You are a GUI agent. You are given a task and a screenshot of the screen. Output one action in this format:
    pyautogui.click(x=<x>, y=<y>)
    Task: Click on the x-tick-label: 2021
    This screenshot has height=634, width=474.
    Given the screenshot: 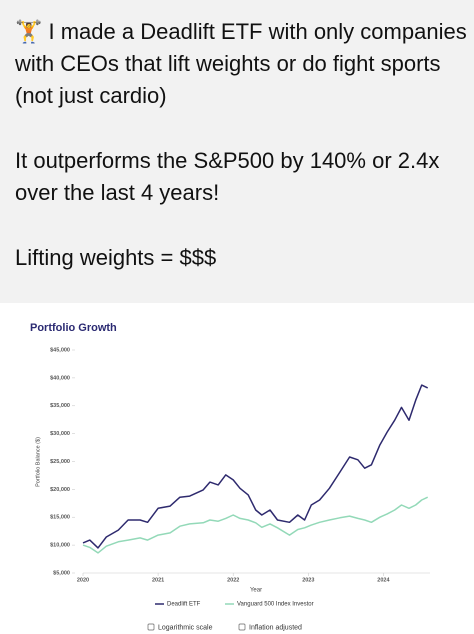 What is the action you would take?
    pyautogui.click(x=158, y=580)
    